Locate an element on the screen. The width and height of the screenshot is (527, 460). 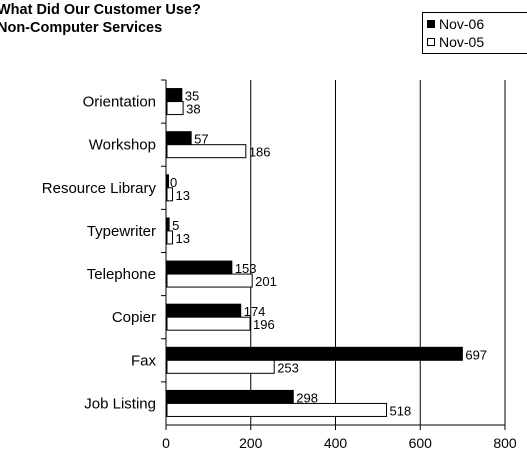
bar-nov-05-telephone is located at coordinates (209, 280).